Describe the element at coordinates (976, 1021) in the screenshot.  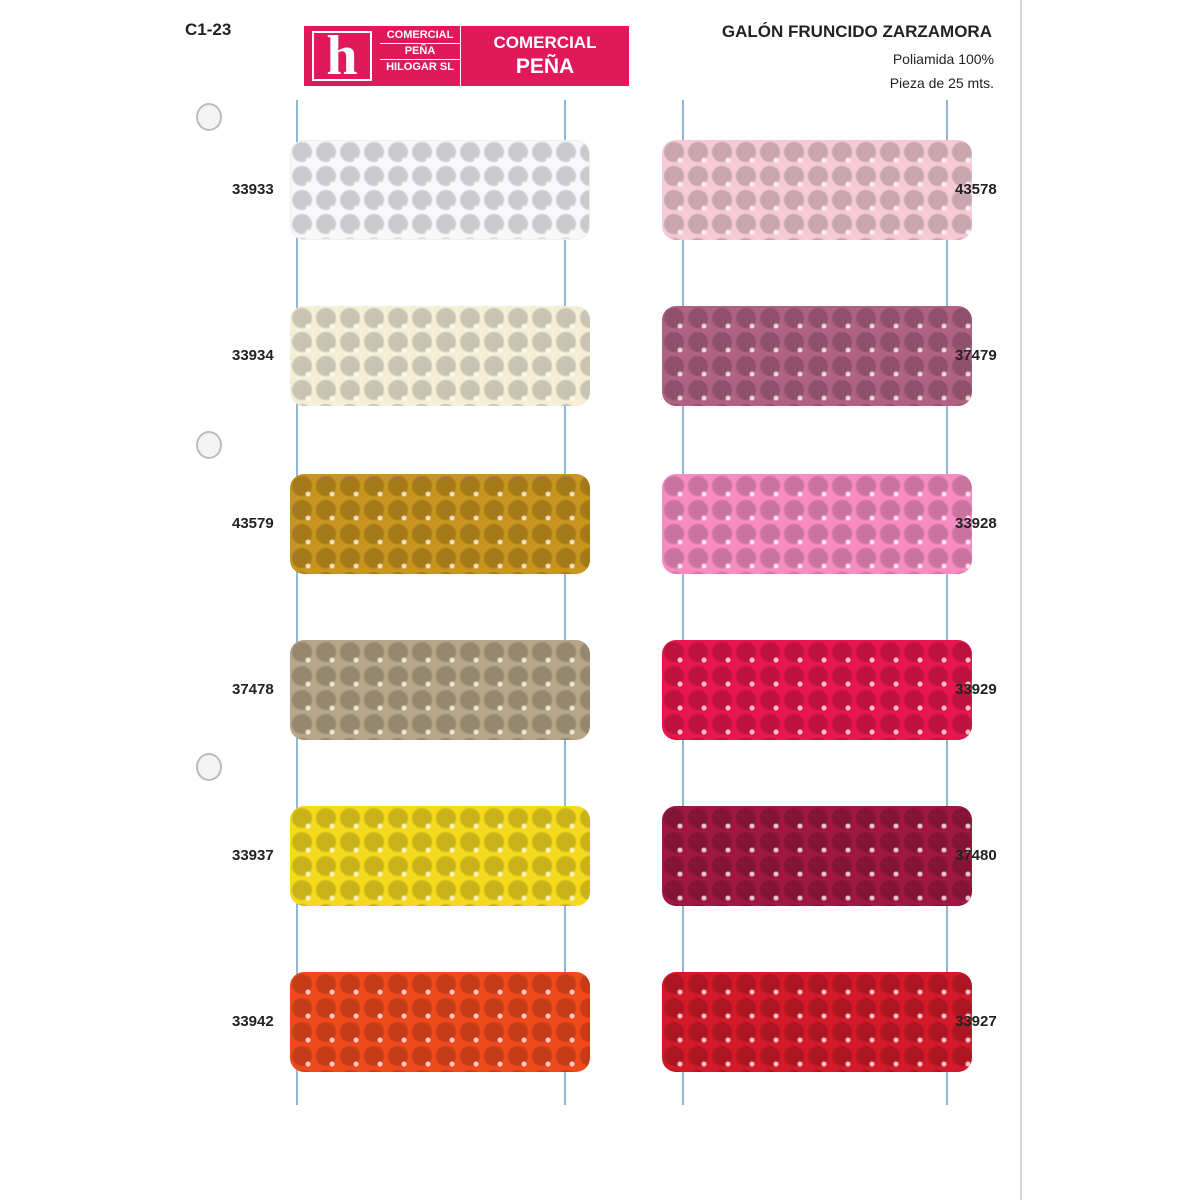
I see `reference-number: 33927` at that location.